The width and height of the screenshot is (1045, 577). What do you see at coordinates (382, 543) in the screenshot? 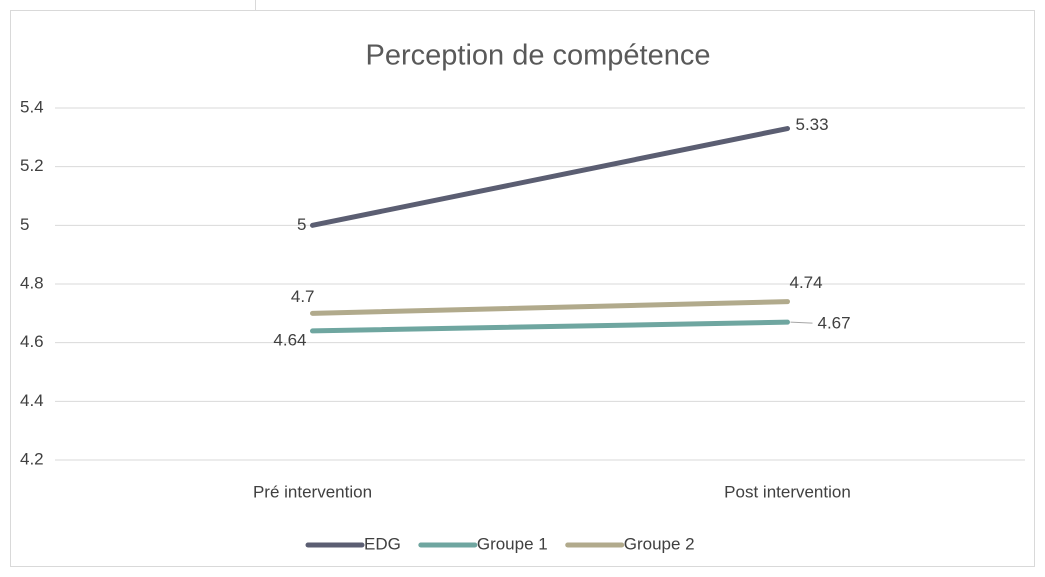
I see `legend-label: EDG` at bounding box center [382, 543].